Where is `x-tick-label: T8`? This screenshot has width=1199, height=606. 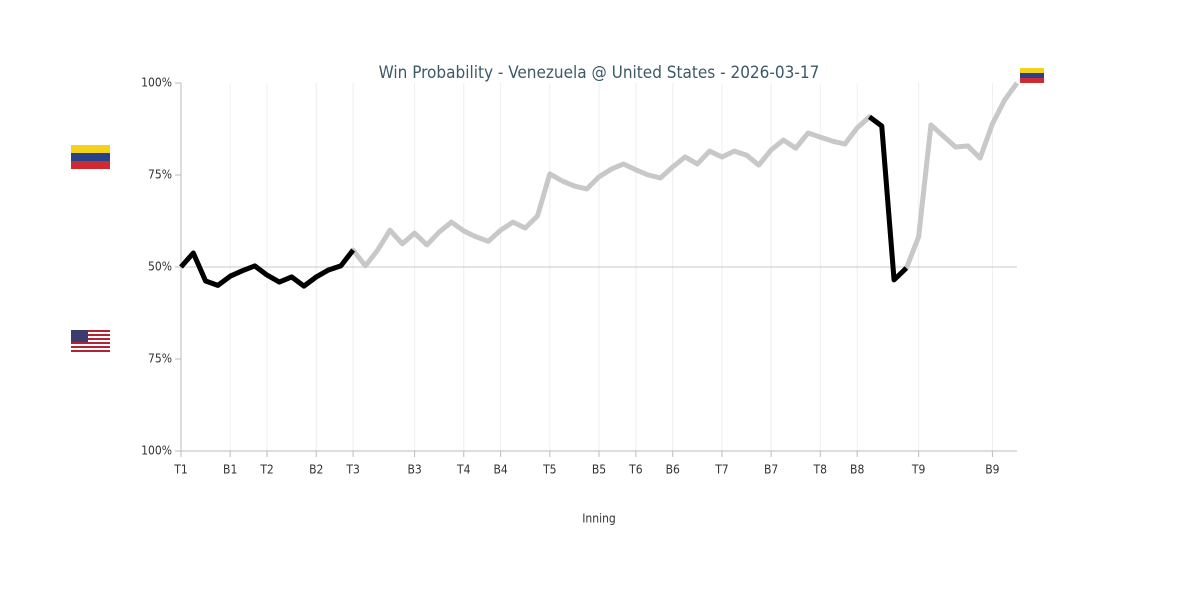
x-tick-label: T8 is located at coordinates (820, 470).